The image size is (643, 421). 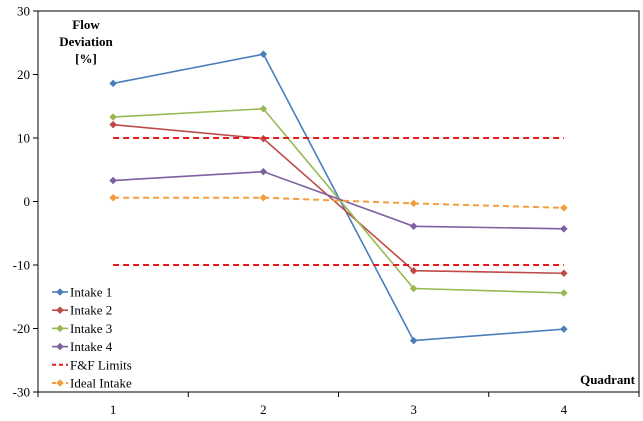 I want to click on x-tick-label: 2, so click(x=263, y=409).